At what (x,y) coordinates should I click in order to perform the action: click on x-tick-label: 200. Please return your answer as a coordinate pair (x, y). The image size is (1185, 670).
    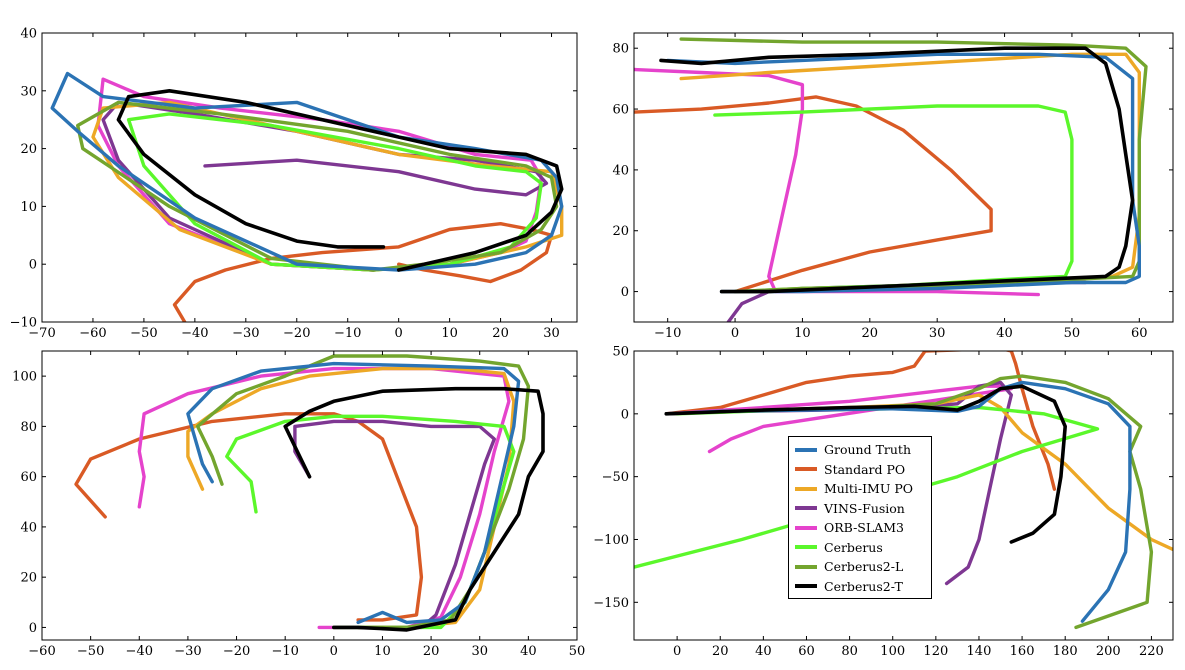
    Looking at the image, I should click on (1108, 651).